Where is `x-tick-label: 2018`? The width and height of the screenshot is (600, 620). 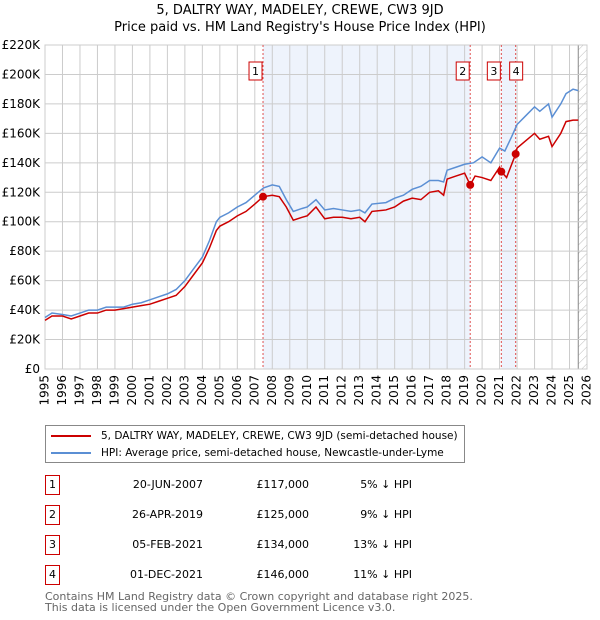 x-tick-label: 2018 is located at coordinates (447, 390).